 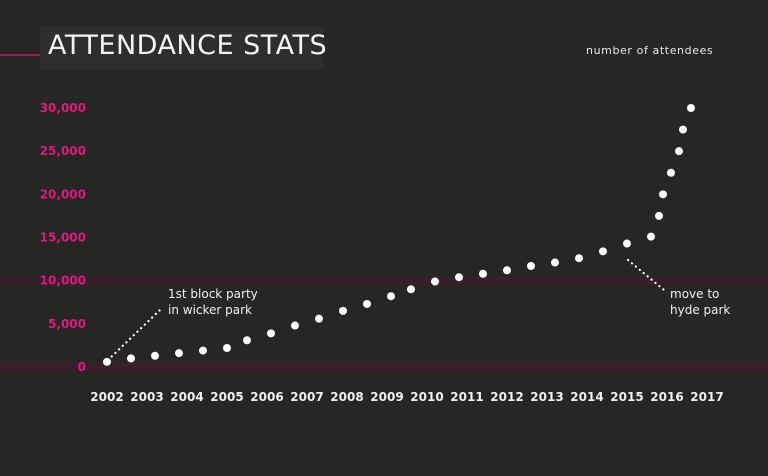 What do you see at coordinates (546, 397) in the screenshot?
I see `x-tick-label: 2013` at bounding box center [546, 397].